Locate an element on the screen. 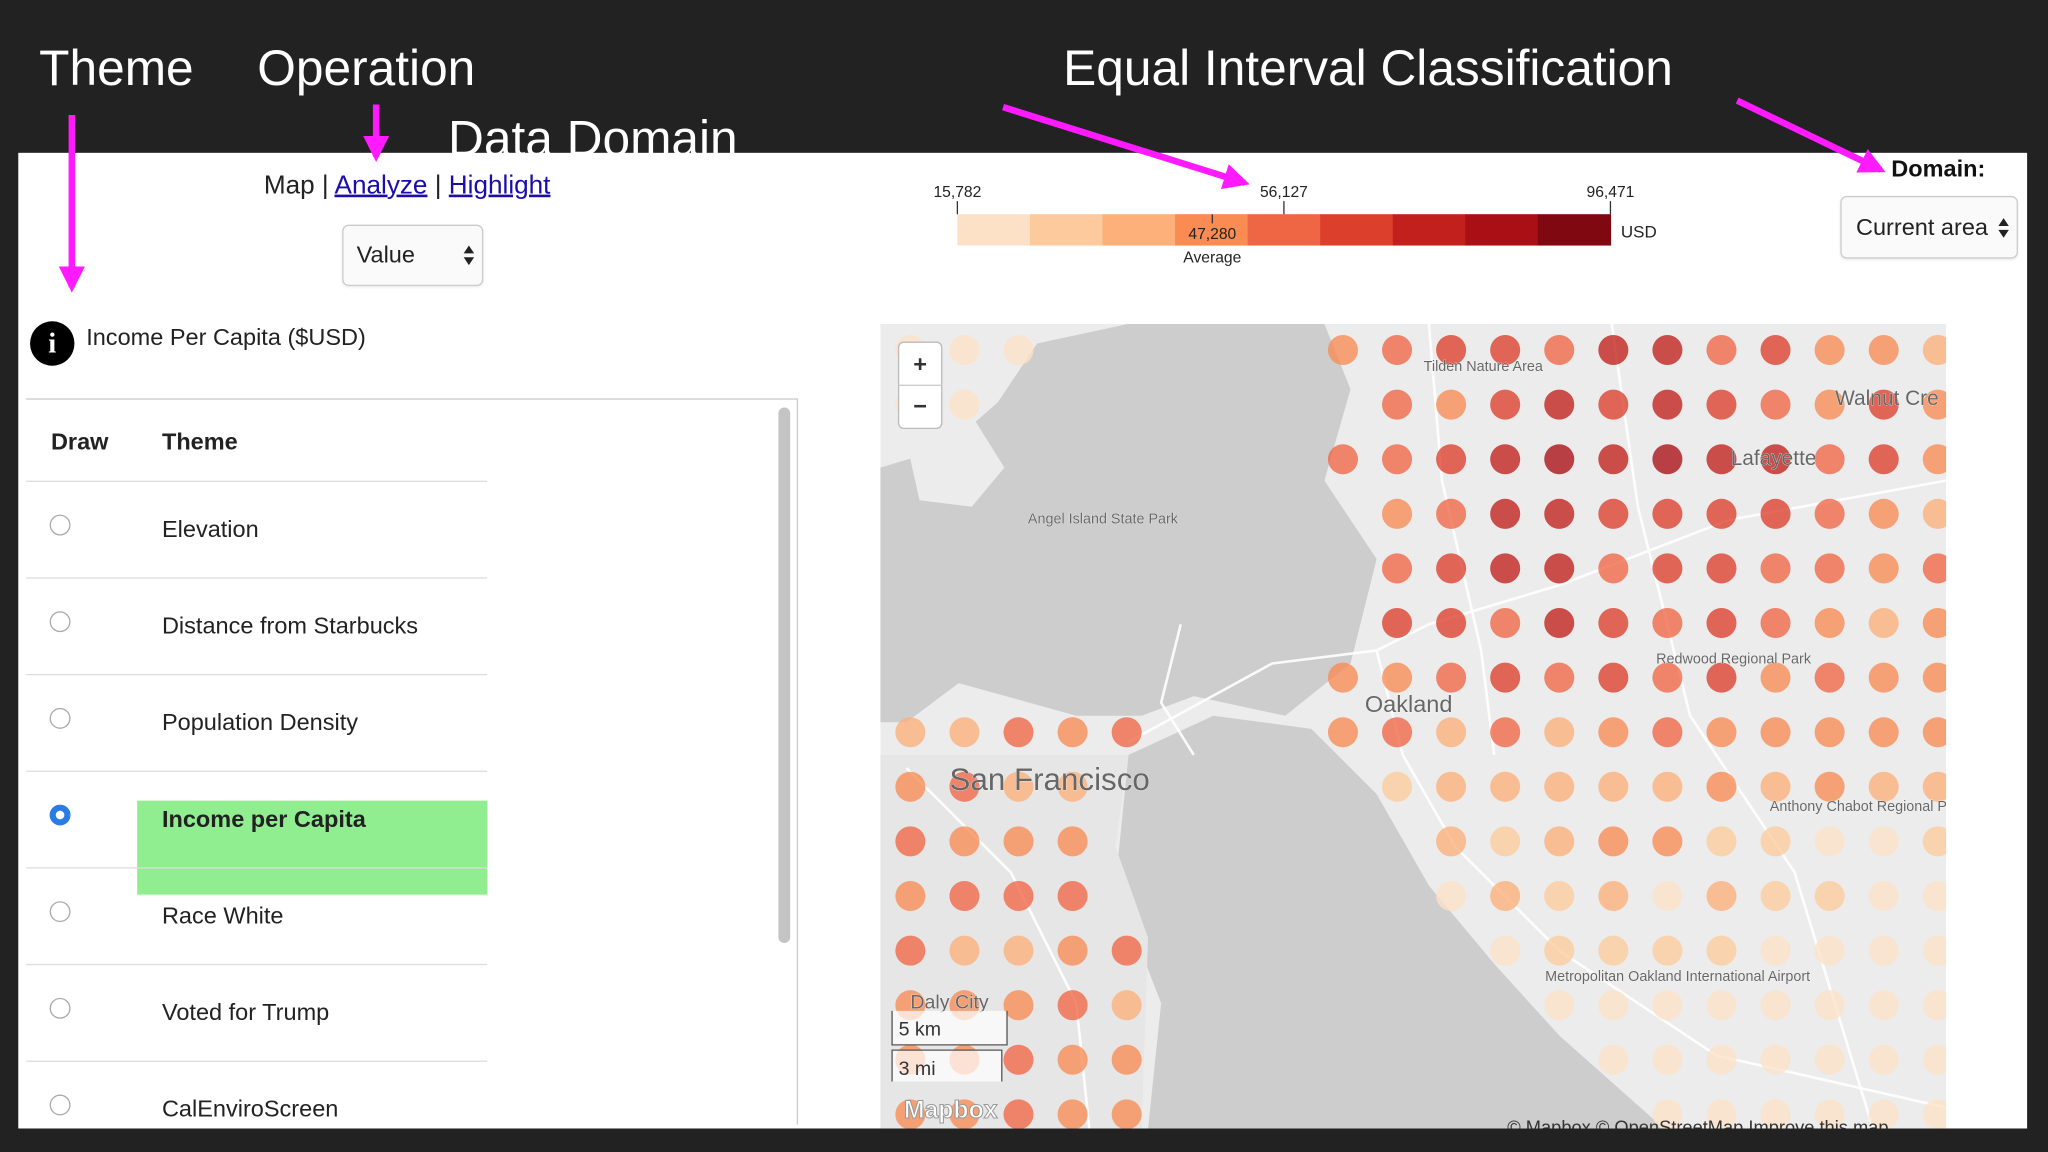 This screenshot has width=2048, height=1152. place-label: Anthony Chabot Regional Park is located at coordinates (1858, 807).